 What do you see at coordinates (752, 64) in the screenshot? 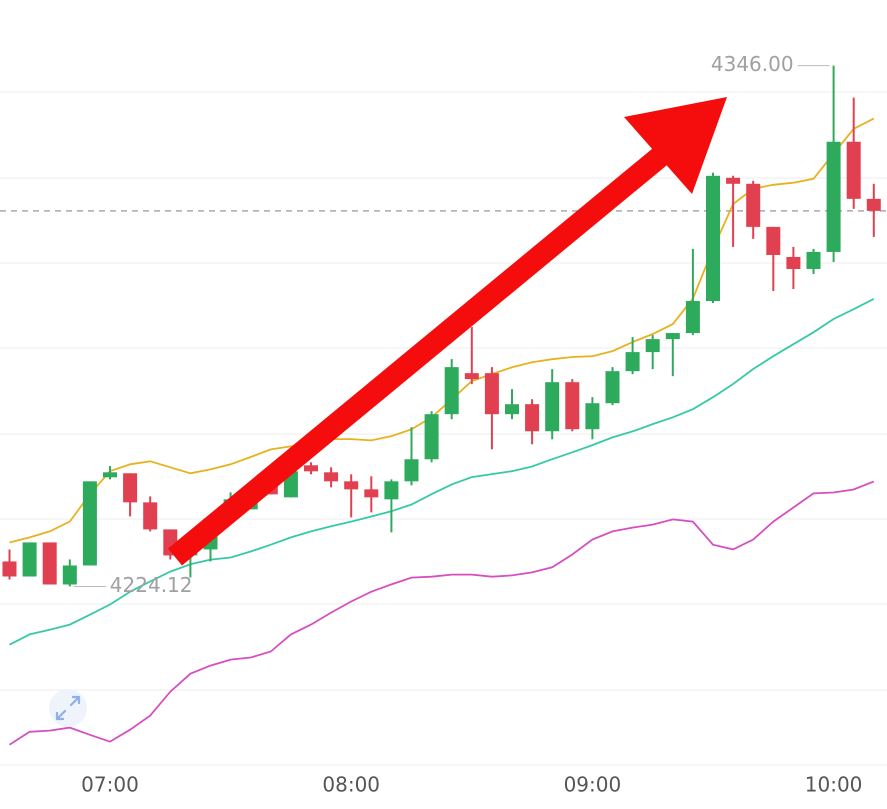
I see `extreme-label: 4346.00` at bounding box center [752, 64].